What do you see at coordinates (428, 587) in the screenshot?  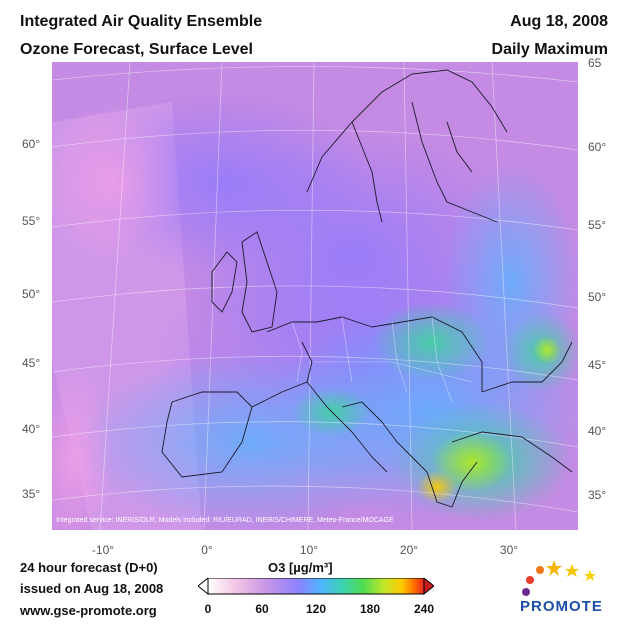 I see `colorbar-max-arrow` at bounding box center [428, 587].